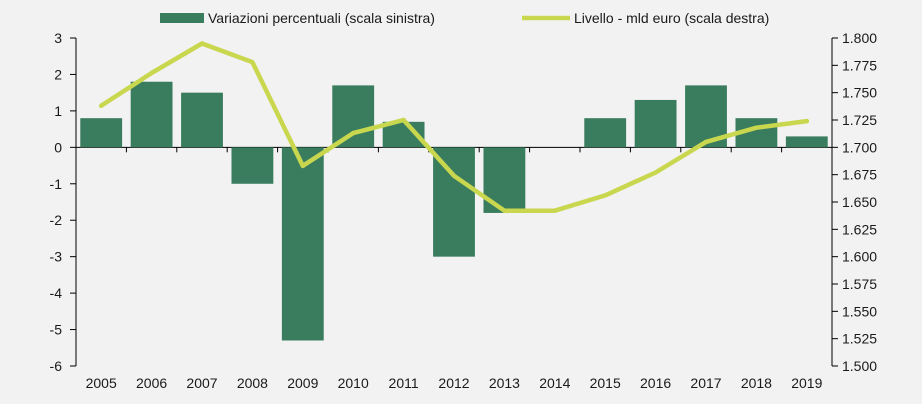 Image resolution: width=922 pixels, height=404 pixels. What do you see at coordinates (56, 257) in the screenshot?
I see `left-axis-tick-label: -3` at bounding box center [56, 257].